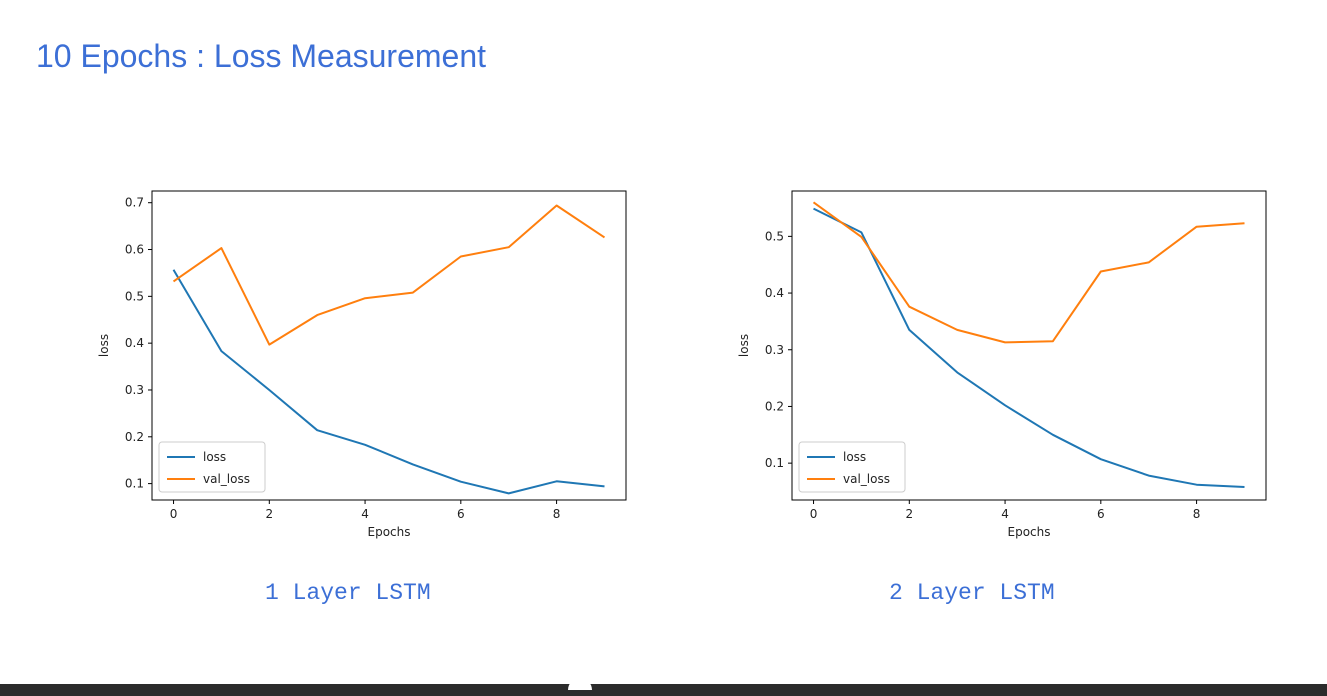 Image resolution: width=1327 pixels, height=696 pixels. What do you see at coordinates (134, 203) in the screenshot?
I see `y-tick-label: 0.7` at bounding box center [134, 203].